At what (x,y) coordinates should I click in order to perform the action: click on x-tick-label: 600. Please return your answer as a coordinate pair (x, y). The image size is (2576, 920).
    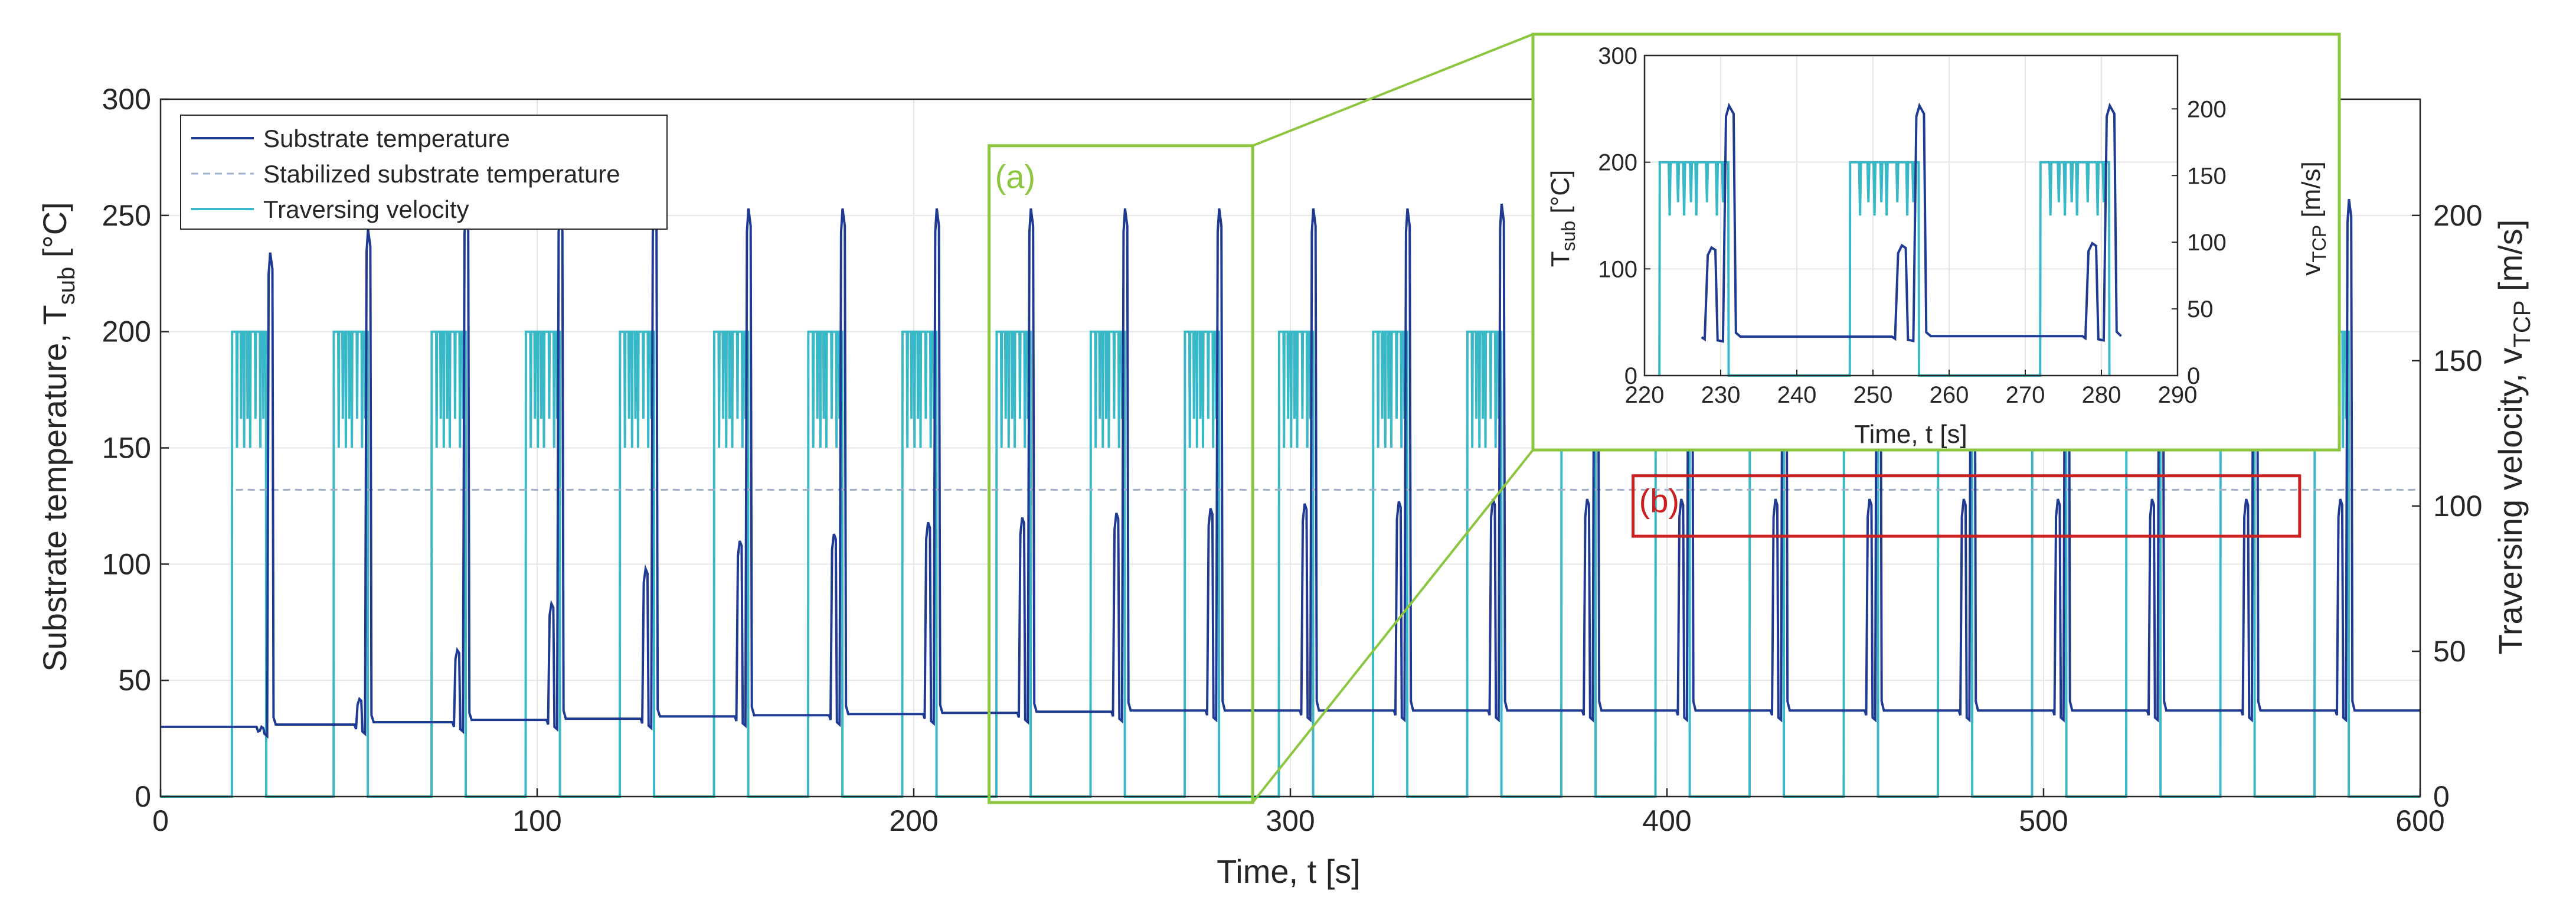
    Looking at the image, I should click on (2419, 821).